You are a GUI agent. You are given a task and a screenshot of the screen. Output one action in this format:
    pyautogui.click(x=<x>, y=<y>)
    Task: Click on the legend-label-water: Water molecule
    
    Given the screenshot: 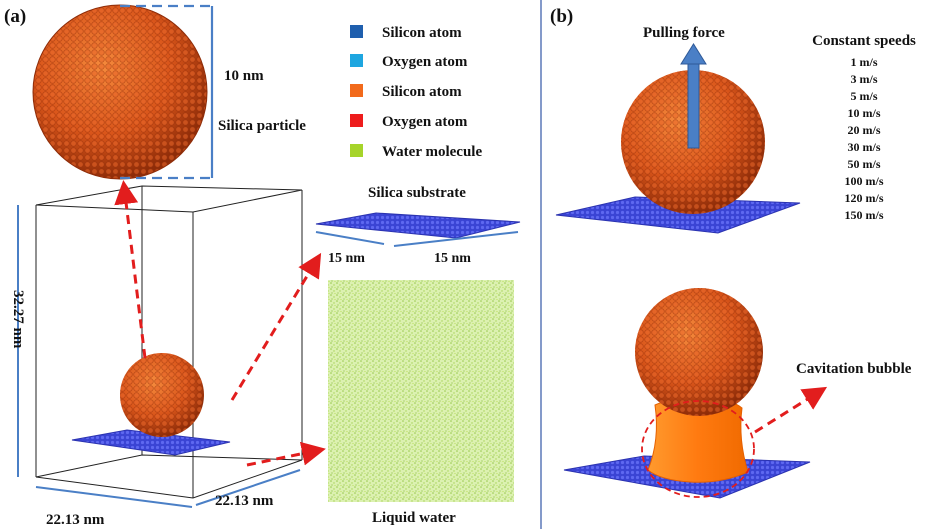 What is the action you would take?
    pyautogui.click(x=432, y=152)
    